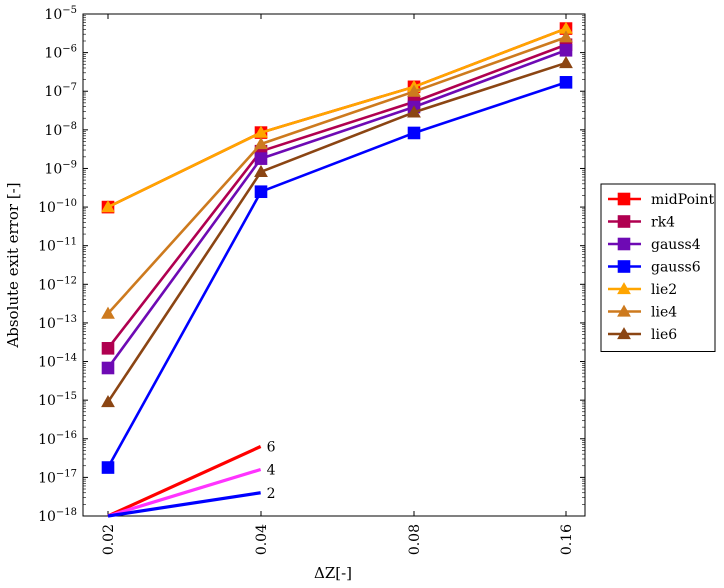 The width and height of the screenshot is (724, 588). I want to click on y-axis-label: Absolute exit error [-], so click(13, 265).